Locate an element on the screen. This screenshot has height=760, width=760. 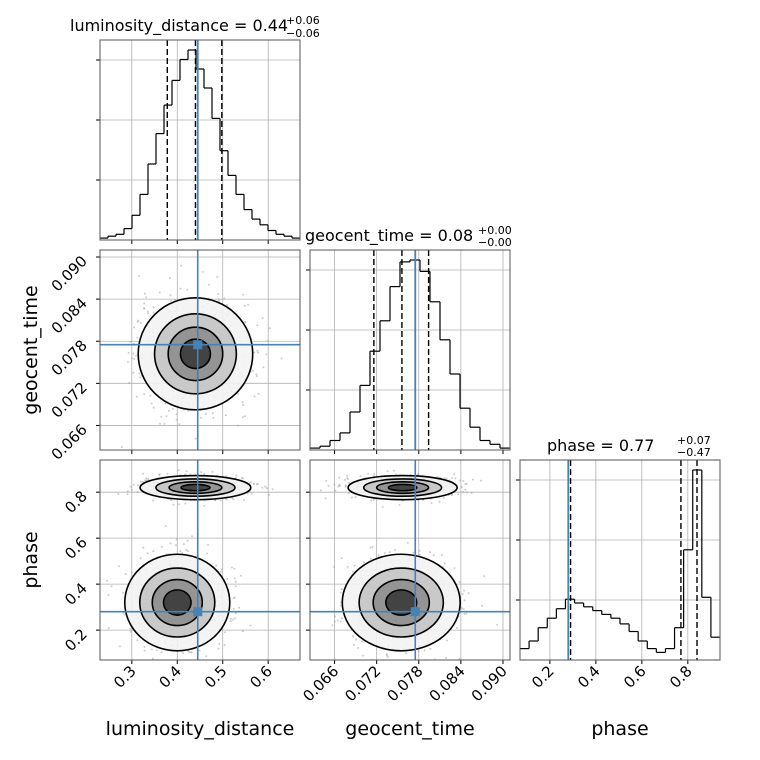
xtick-label: 0.090 is located at coordinates (489, 683).